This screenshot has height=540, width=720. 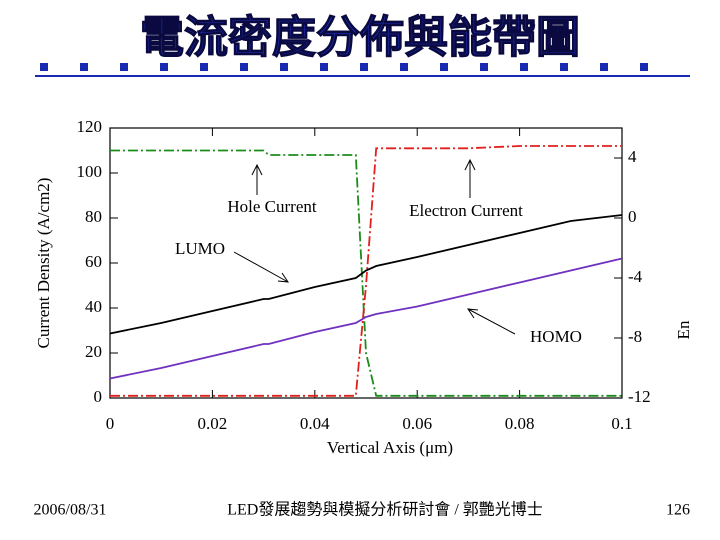 What do you see at coordinates (272, 206) in the screenshot?
I see `annotation: Hole Current` at bounding box center [272, 206].